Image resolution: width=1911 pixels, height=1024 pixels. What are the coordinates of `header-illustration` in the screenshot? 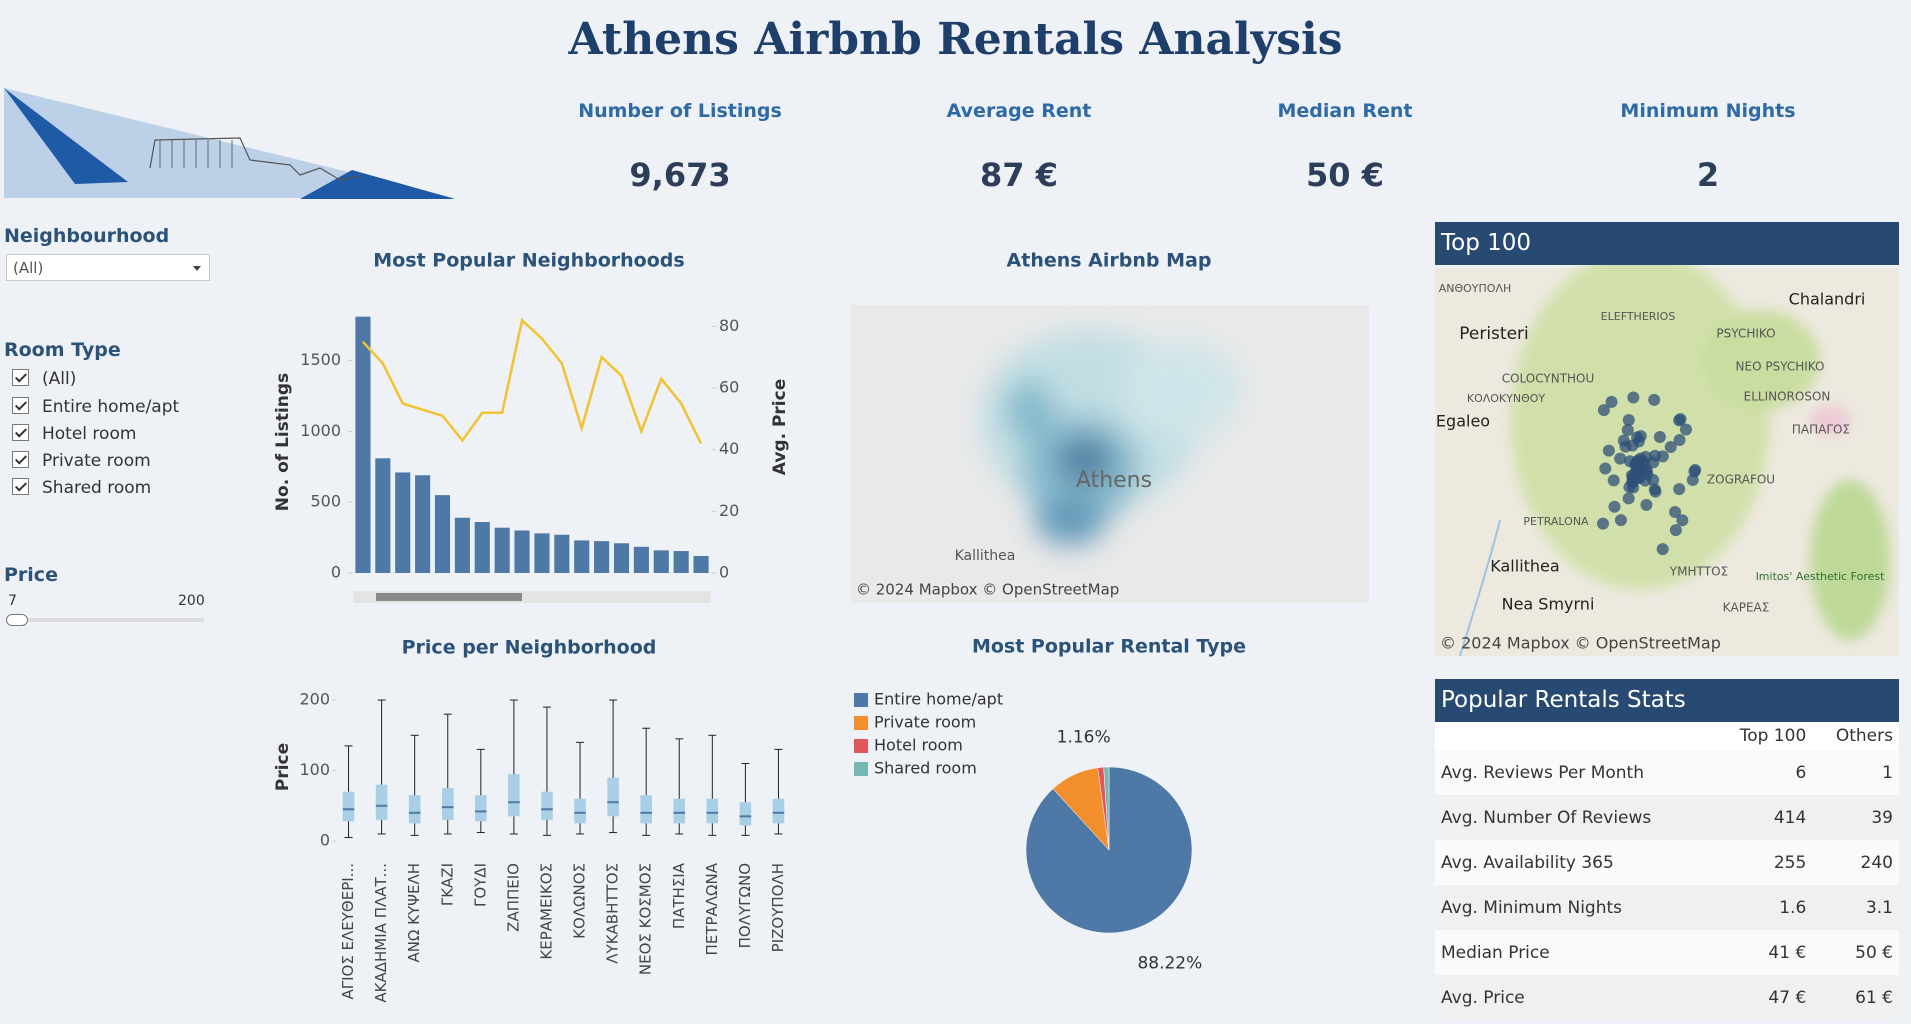 It's located at (229, 143).